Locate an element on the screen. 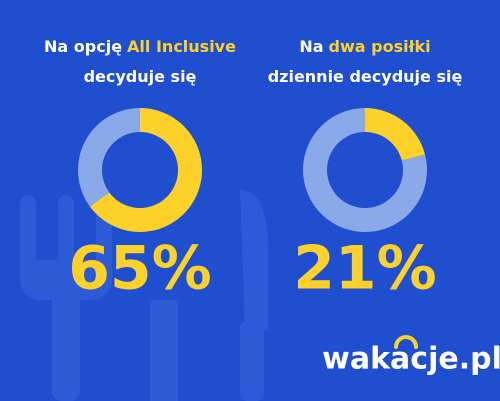 This screenshot has height=401, width=500. chart-title: decyduje się is located at coordinates (140, 76).